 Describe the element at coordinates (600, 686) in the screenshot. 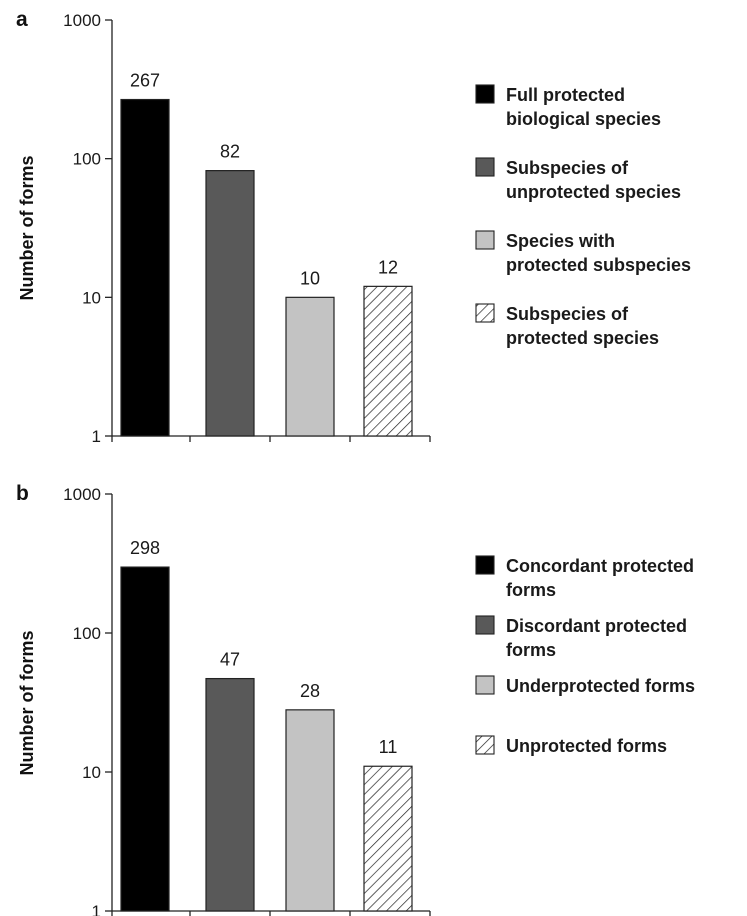

I see `legend-label: Underprotected forms` at that location.